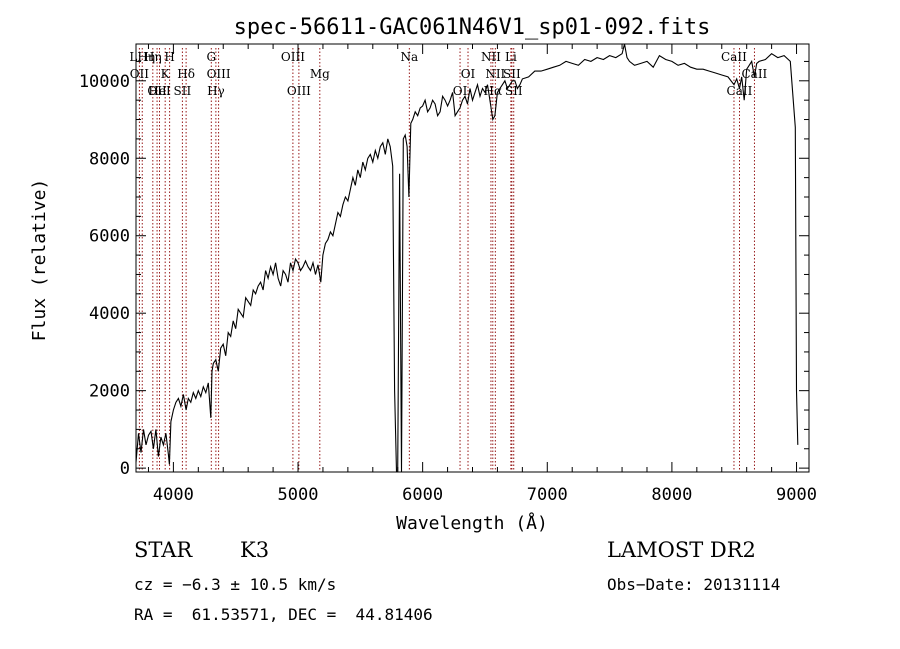 This screenshot has height=649, width=900. I want to click on line-label: Hη, so click(153, 57).